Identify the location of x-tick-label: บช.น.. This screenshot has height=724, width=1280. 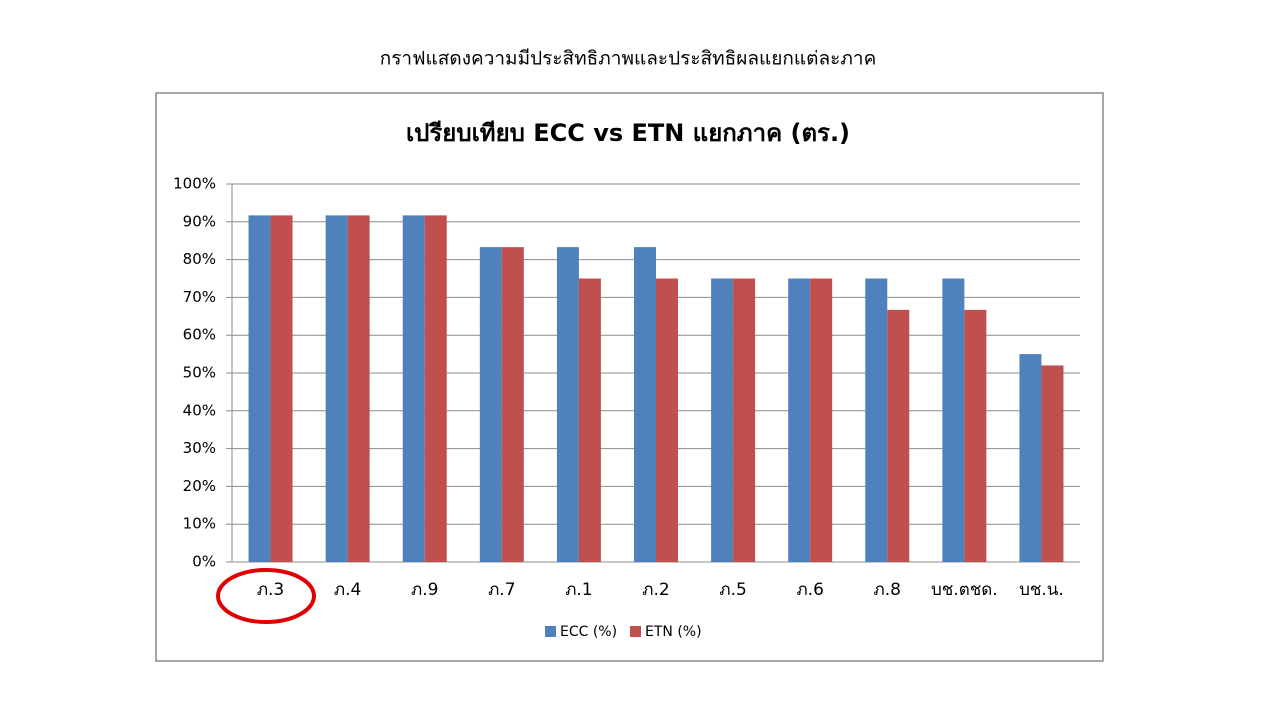
(1041, 590).